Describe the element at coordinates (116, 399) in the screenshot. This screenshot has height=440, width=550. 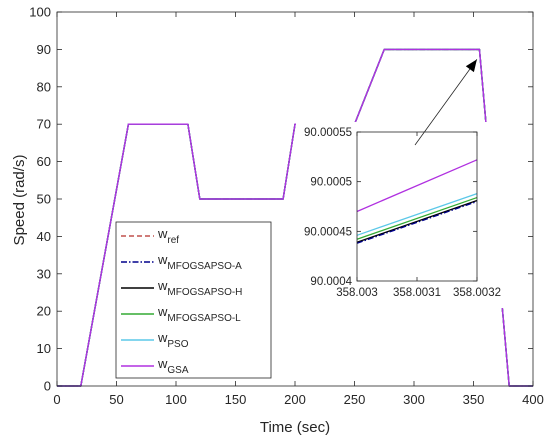
I see `x-tick-label: 50` at that location.